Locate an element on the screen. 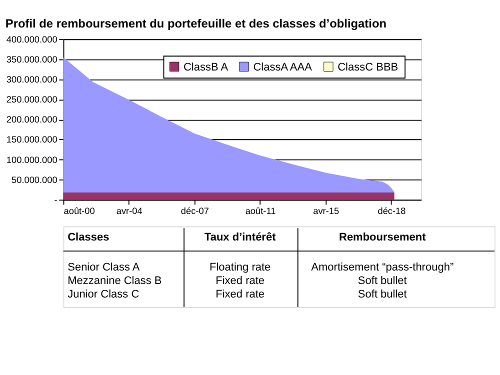 The height and width of the screenshot is (375, 500). text: Junior Class C is located at coordinates (104, 294).